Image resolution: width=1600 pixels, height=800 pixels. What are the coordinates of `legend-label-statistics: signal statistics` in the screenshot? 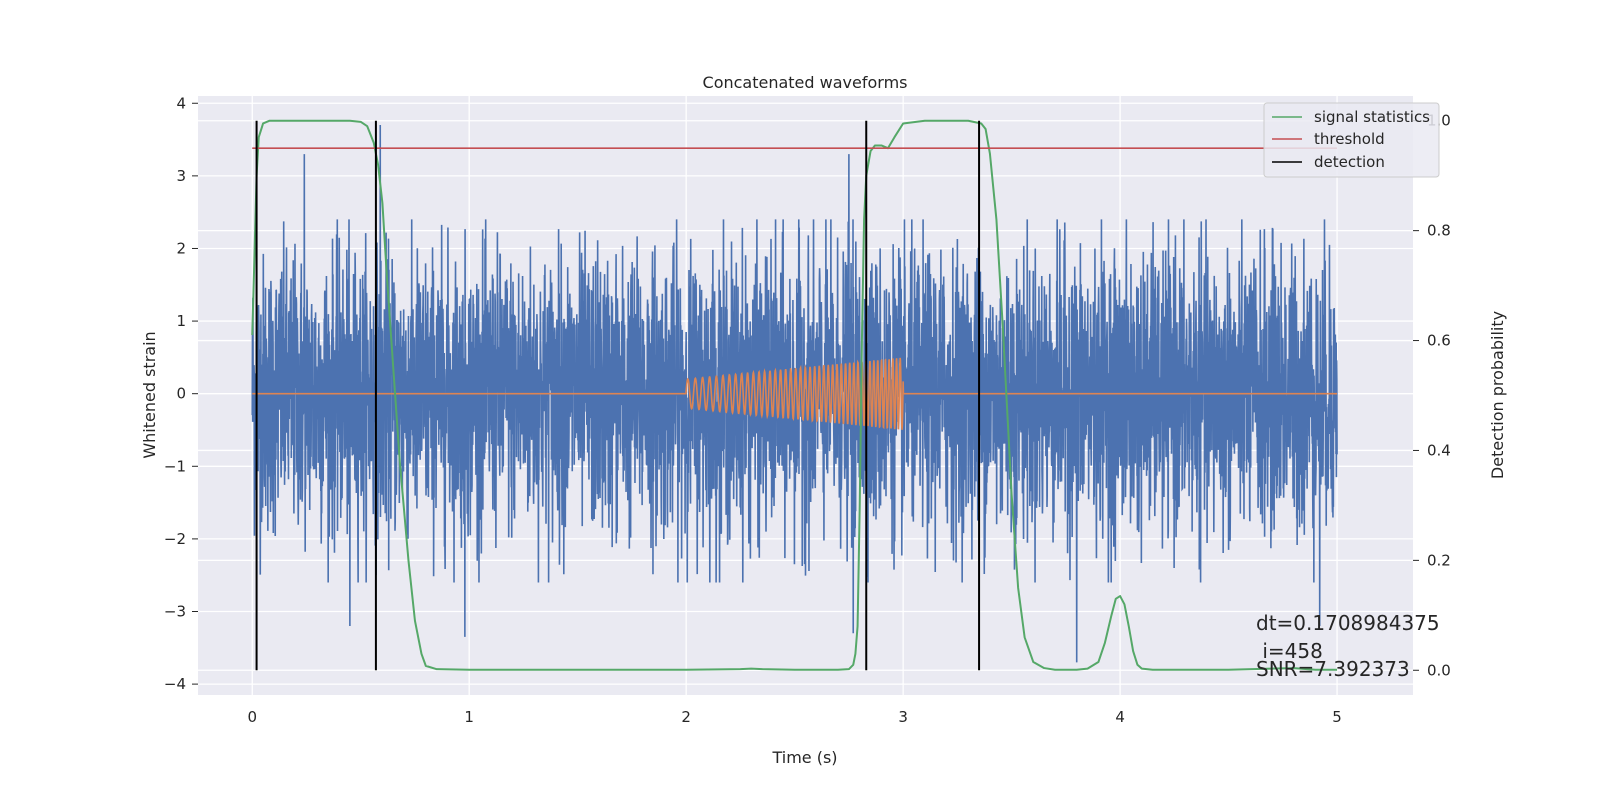 It's located at (1372, 117).